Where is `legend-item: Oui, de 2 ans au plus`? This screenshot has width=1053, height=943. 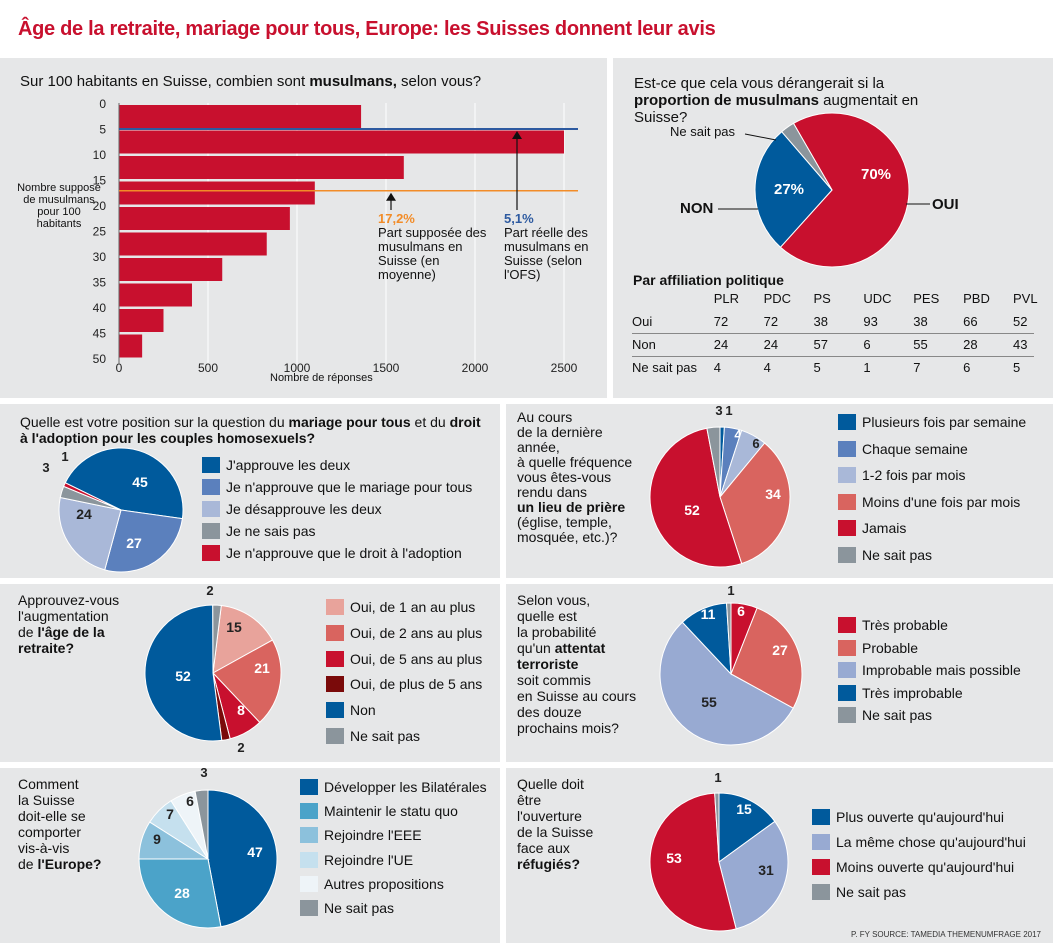
legend-item: Oui, de 2 ans au plus is located at coordinates (404, 637).